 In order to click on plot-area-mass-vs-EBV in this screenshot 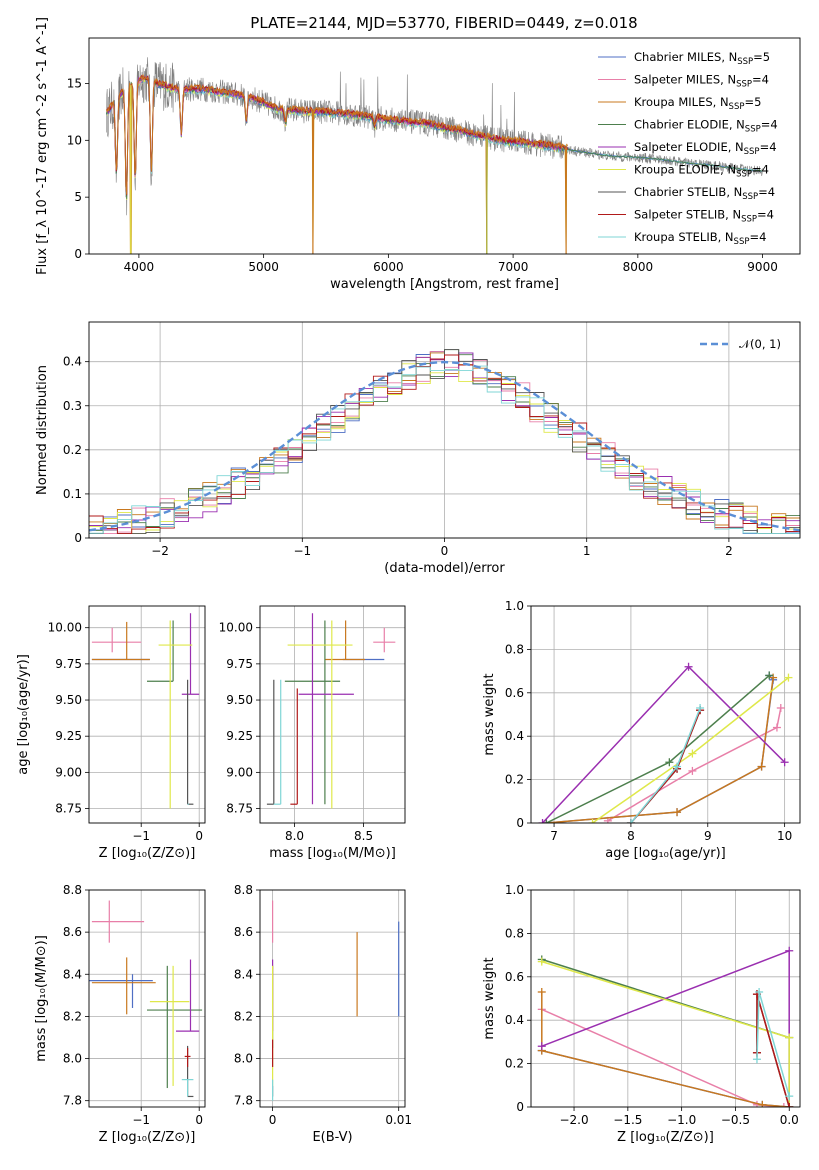, I will do `click(336, 1000)`.